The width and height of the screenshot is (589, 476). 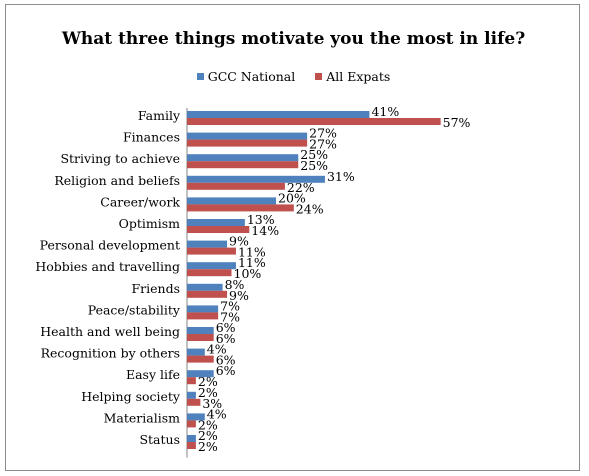 What do you see at coordinates (151, 137) in the screenshot?
I see `category-label-finances: Finances` at bounding box center [151, 137].